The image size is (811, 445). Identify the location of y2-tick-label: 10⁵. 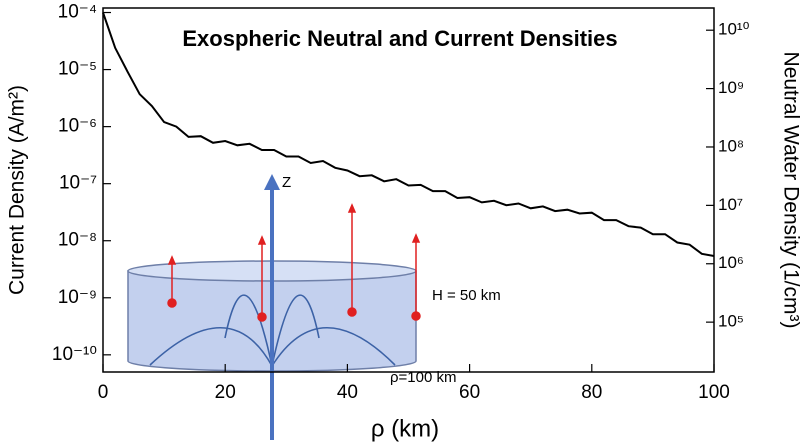
(731, 321).